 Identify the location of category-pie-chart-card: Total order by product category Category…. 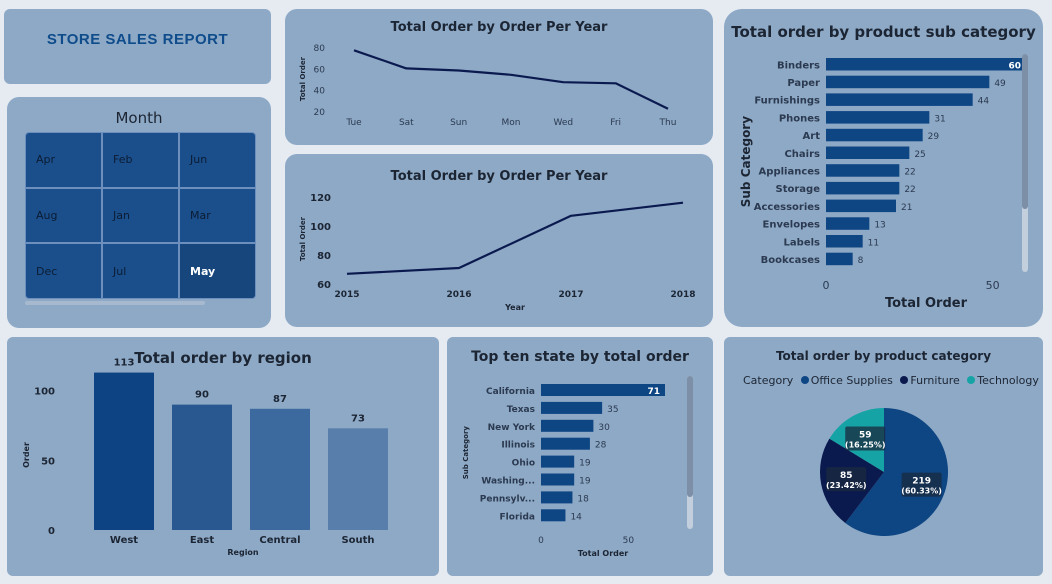
(883, 456).